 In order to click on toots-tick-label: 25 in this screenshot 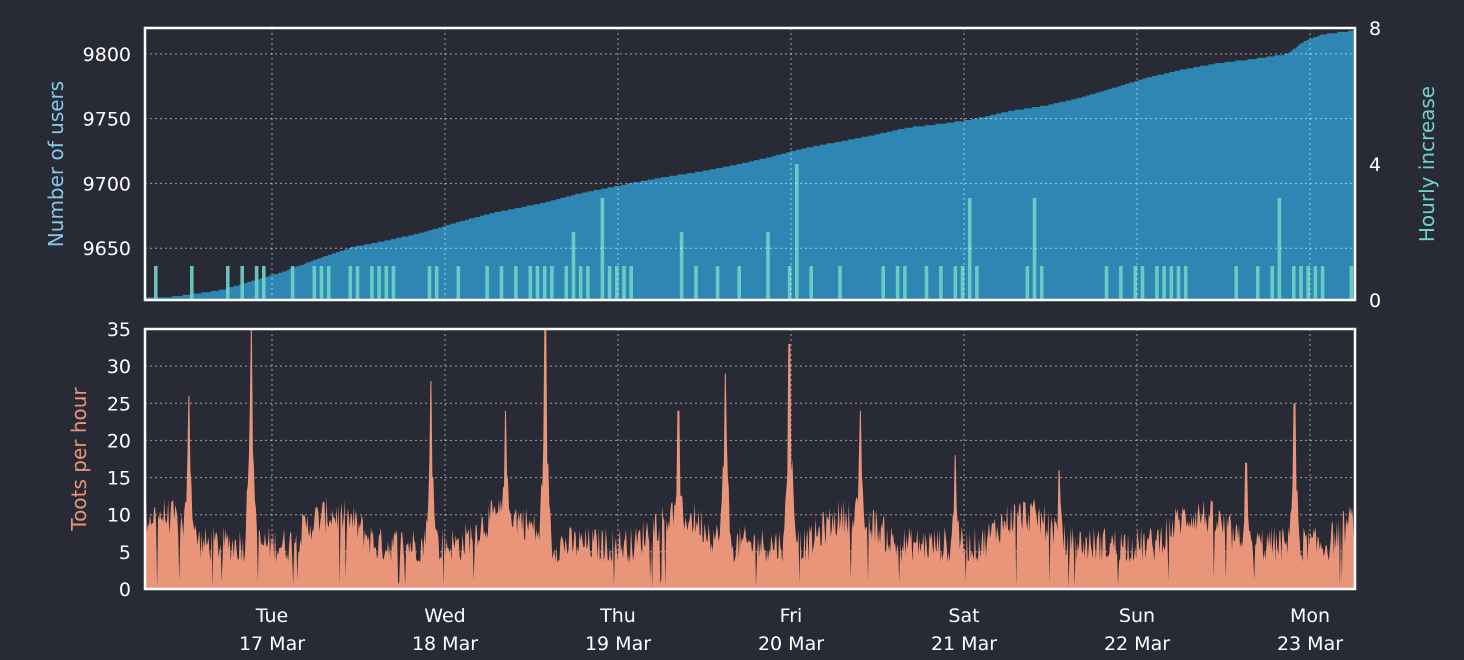, I will do `click(119, 404)`.